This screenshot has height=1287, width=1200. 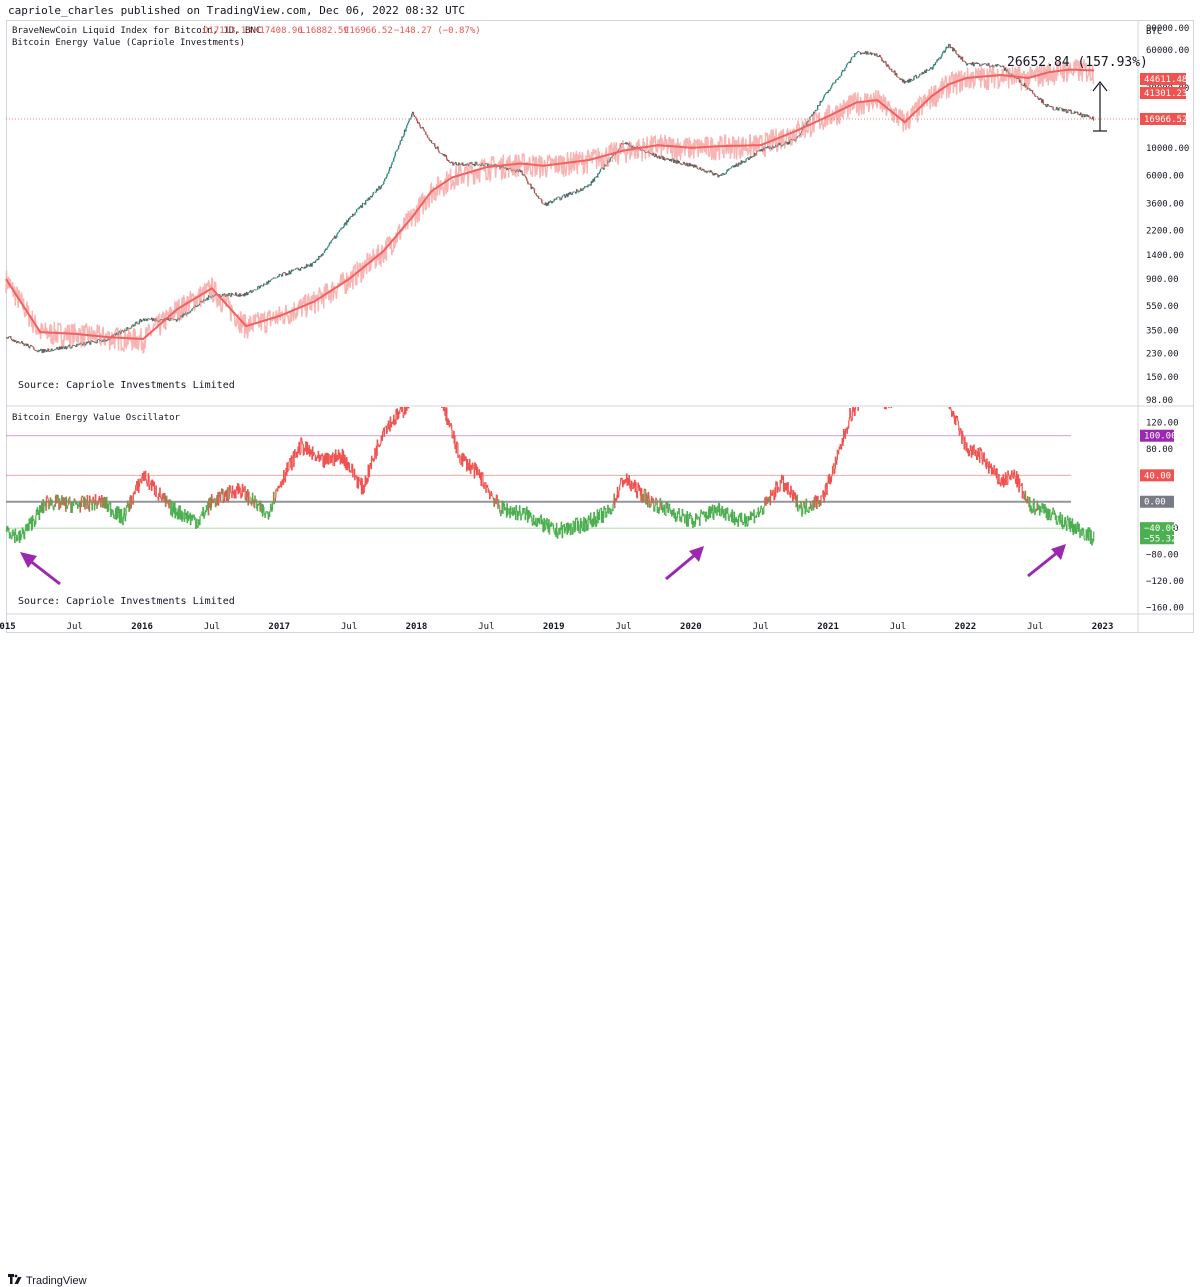 What do you see at coordinates (1160, 529) in the screenshot?
I see `osc-level-label-text: −40.00` at bounding box center [1160, 529].